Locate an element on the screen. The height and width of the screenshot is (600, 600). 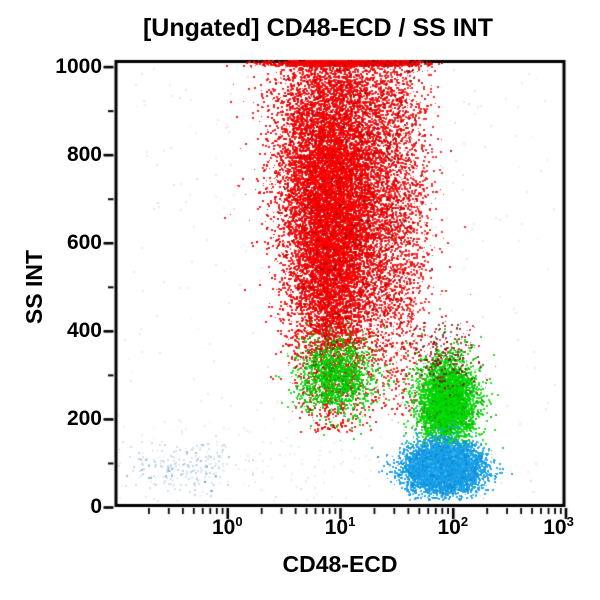
y-tick-label: 200 is located at coordinates (84, 418).